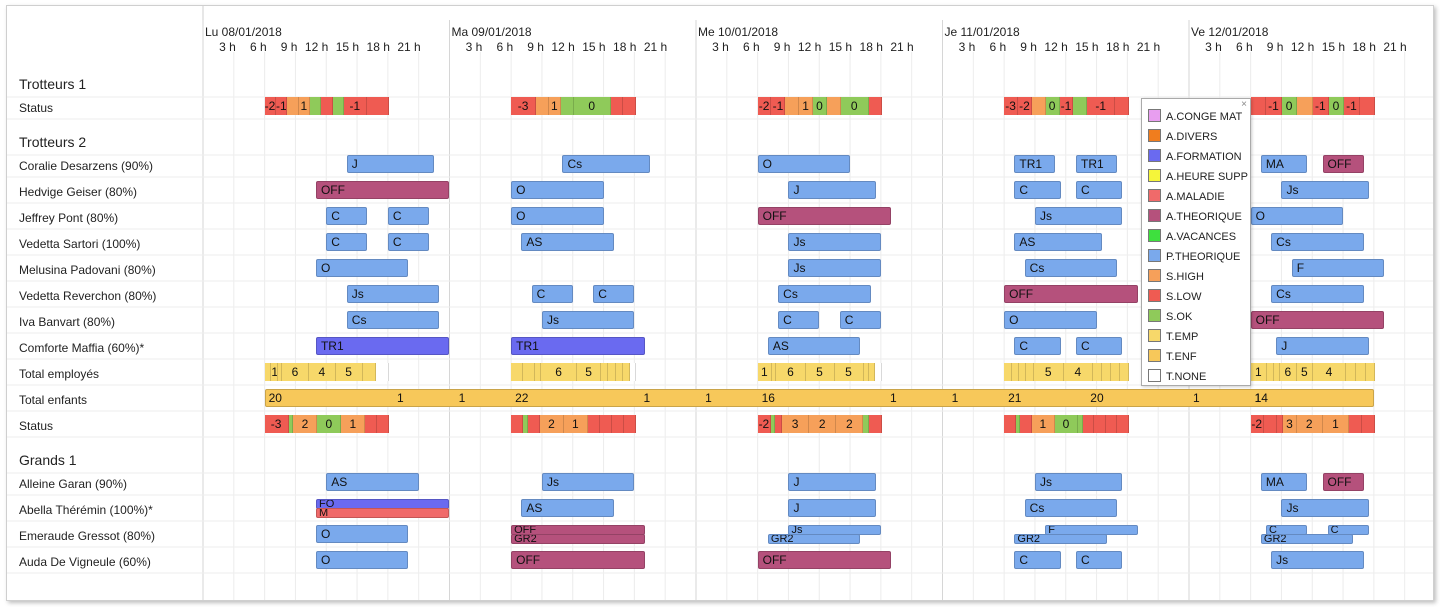 The height and width of the screenshot is (607, 1440). I want to click on employee-total-segment: 4, so click(1078, 372).